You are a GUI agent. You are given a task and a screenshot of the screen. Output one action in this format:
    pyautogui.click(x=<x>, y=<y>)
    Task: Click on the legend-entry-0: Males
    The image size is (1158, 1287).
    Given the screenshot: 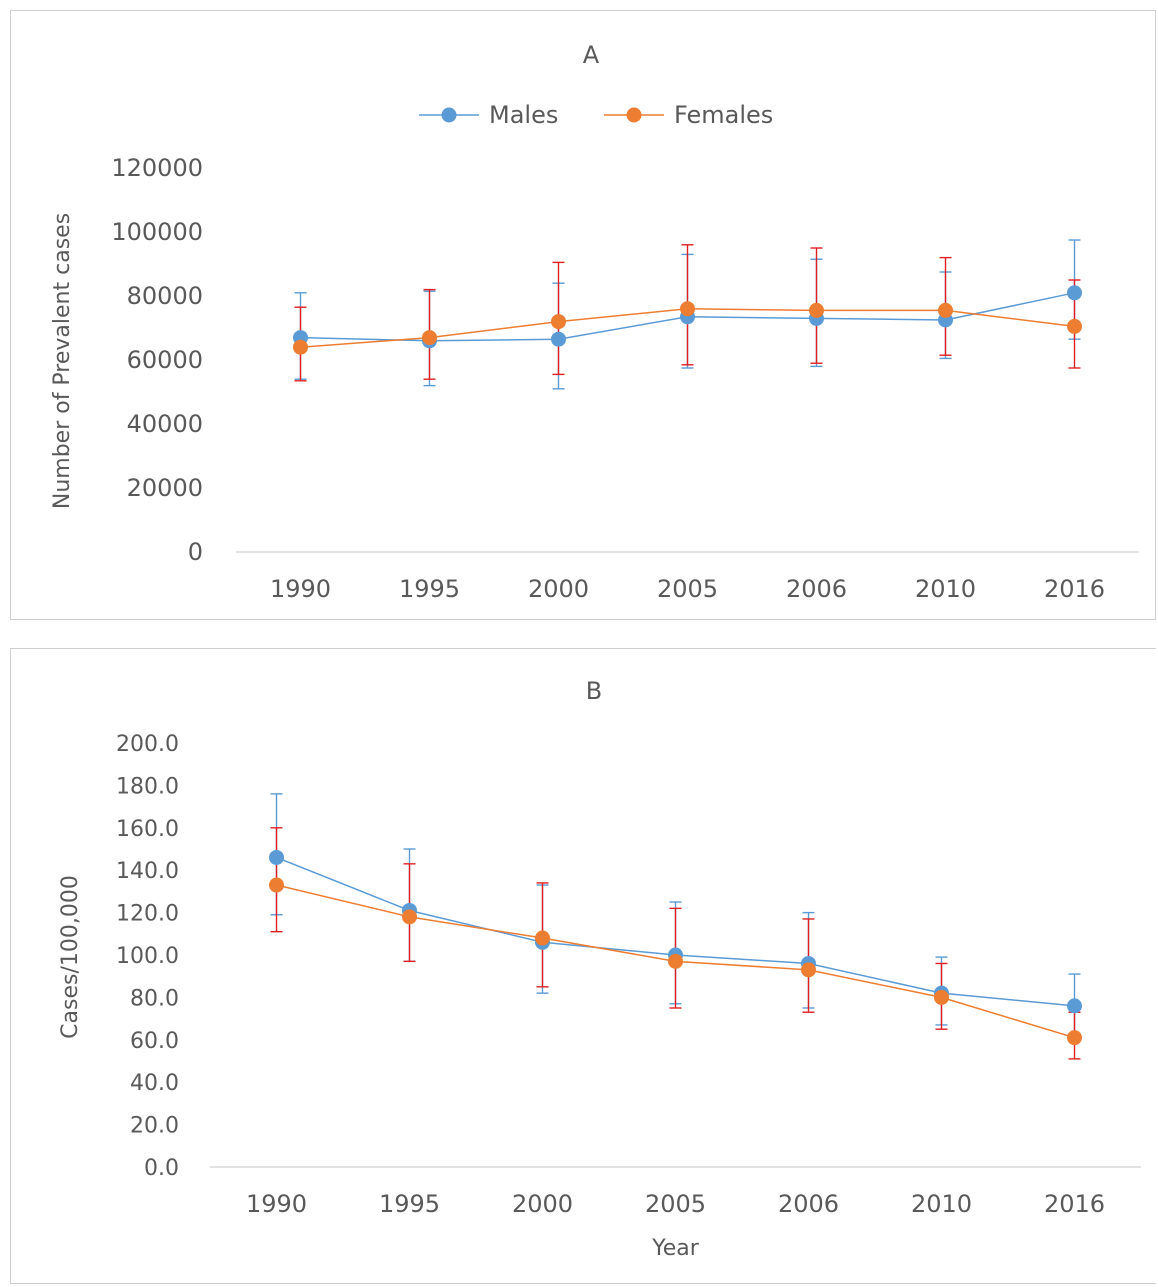 What is the action you would take?
    pyautogui.click(x=488, y=115)
    